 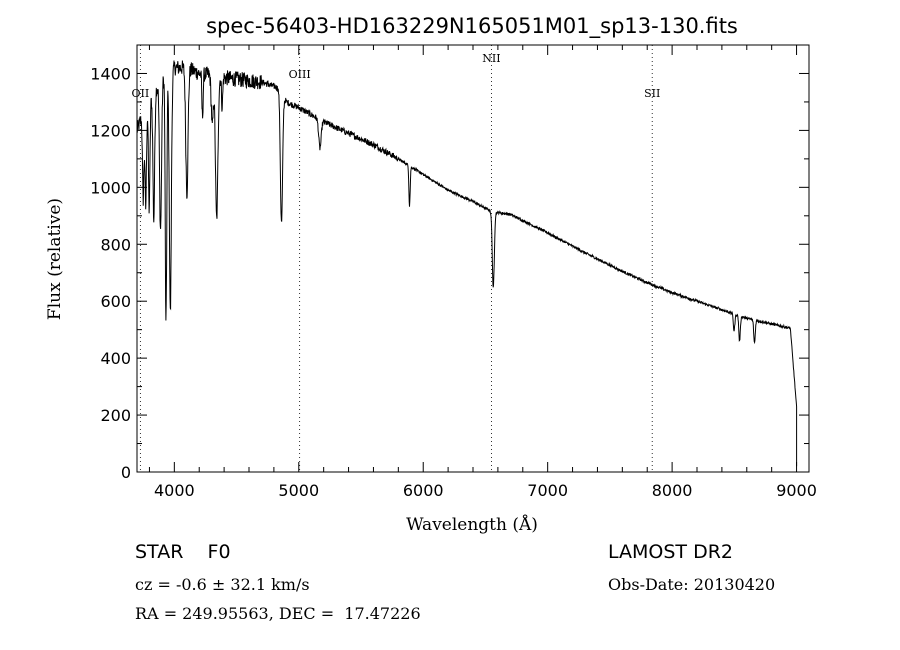 What do you see at coordinates (547, 490) in the screenshot?
I see `x-tick-label: 7000` at bounding box center [547, 490].